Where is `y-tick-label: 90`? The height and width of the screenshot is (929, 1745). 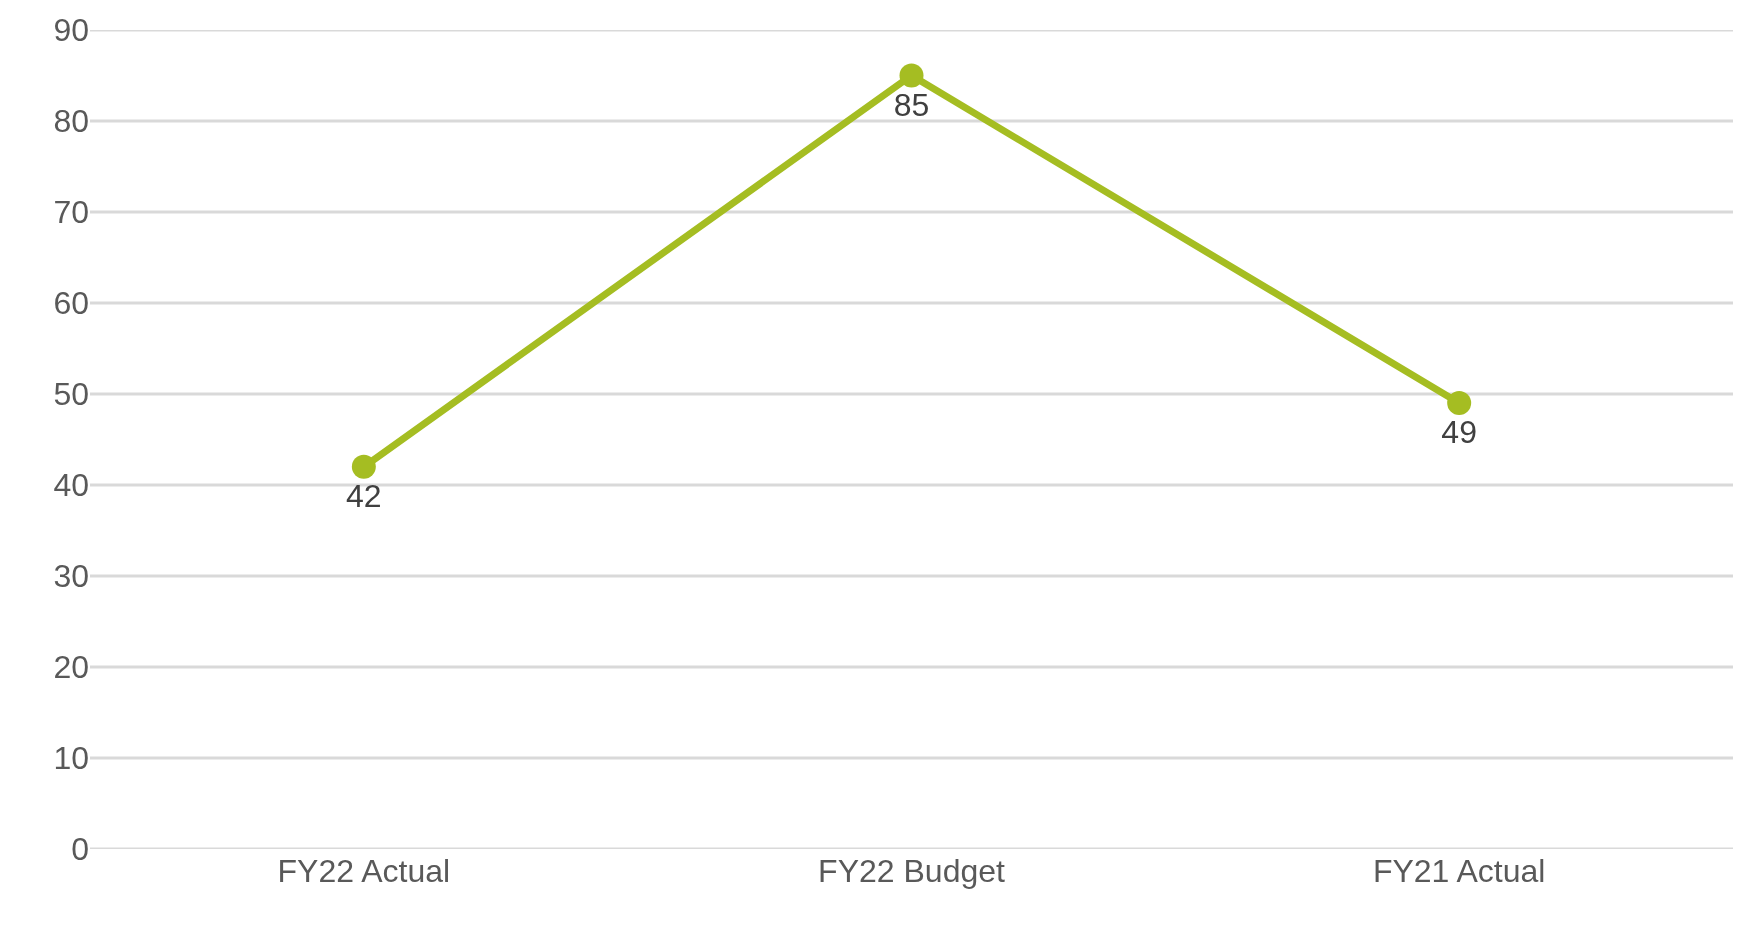 y-tick-label: 90 is located at coordinates (71, 30).